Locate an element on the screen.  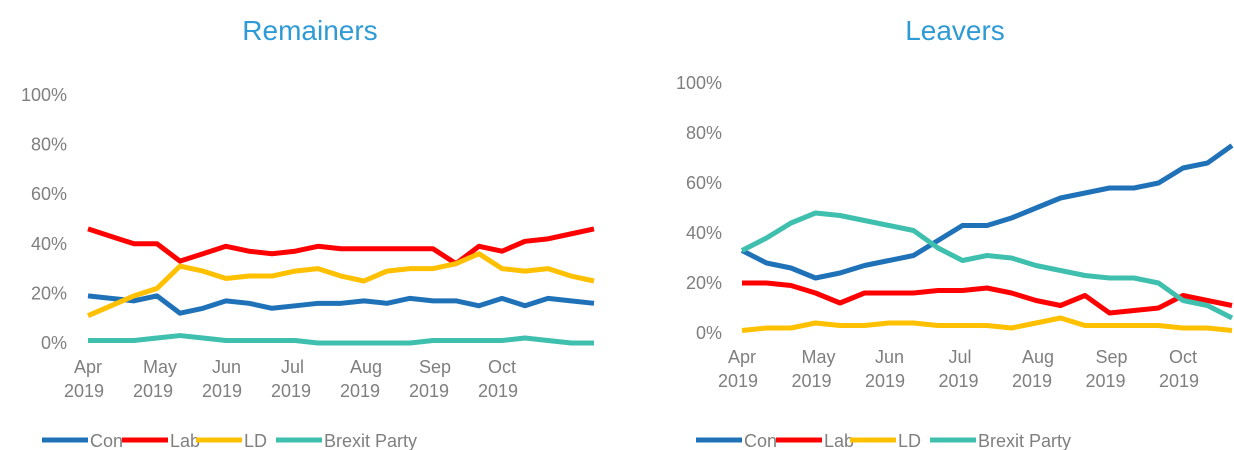
chart-title: Remainers is located at coordinates (309, 30).